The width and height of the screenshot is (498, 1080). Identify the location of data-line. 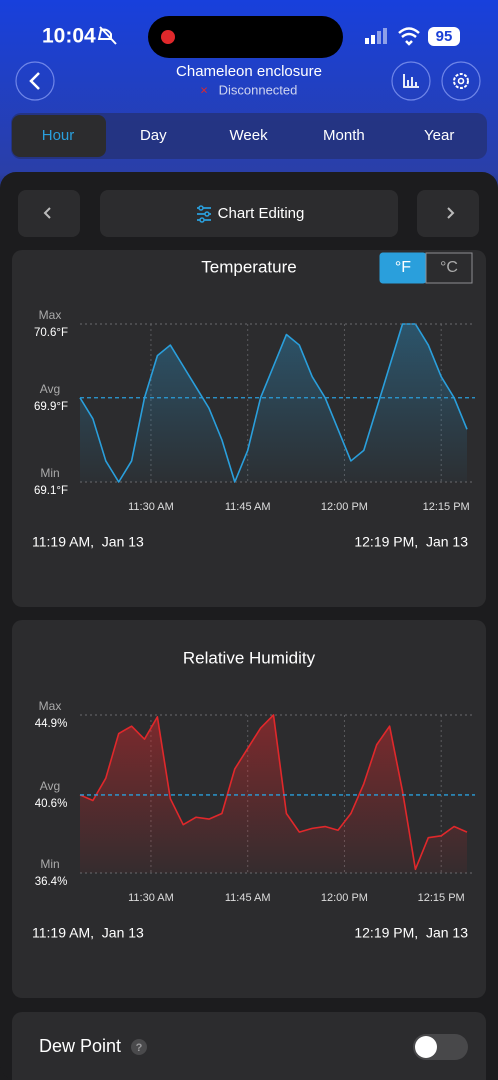
(273, 792).